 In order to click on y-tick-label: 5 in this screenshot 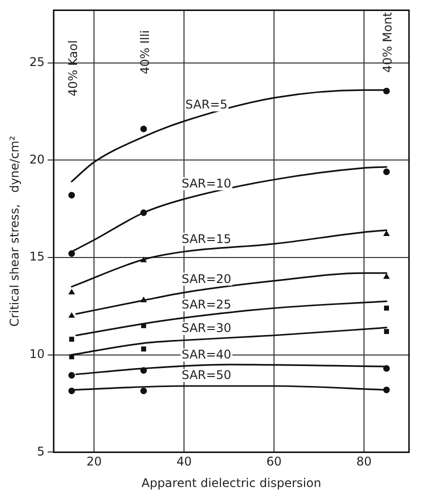, I will do `click(41, 451)`.